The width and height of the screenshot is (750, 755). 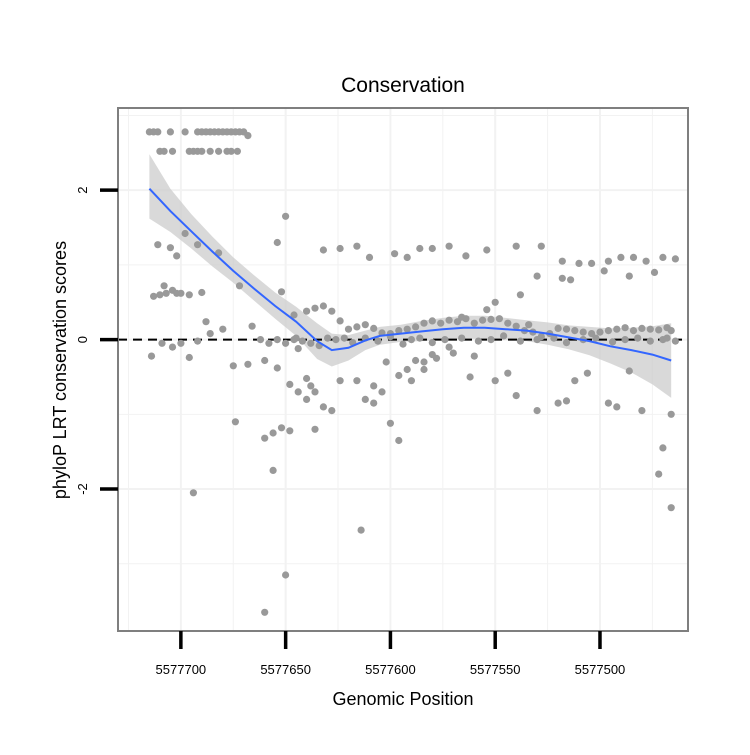 What do you see at coordinates (285, 669) in the screenshot?
I see `x-tick-label: 5577650` at bounding box center [285, 669].